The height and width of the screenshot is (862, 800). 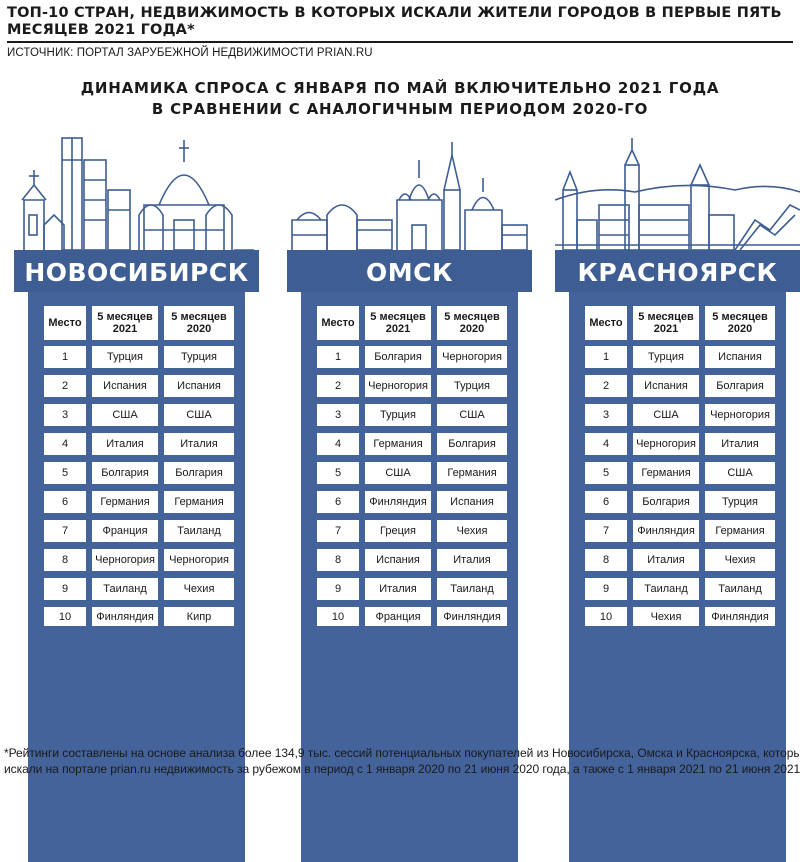 What do you see at coordinates (140, 563) in the screenshot?
I see `table-row: 8 Черногория Черногория` at bounding box center [140, 563].